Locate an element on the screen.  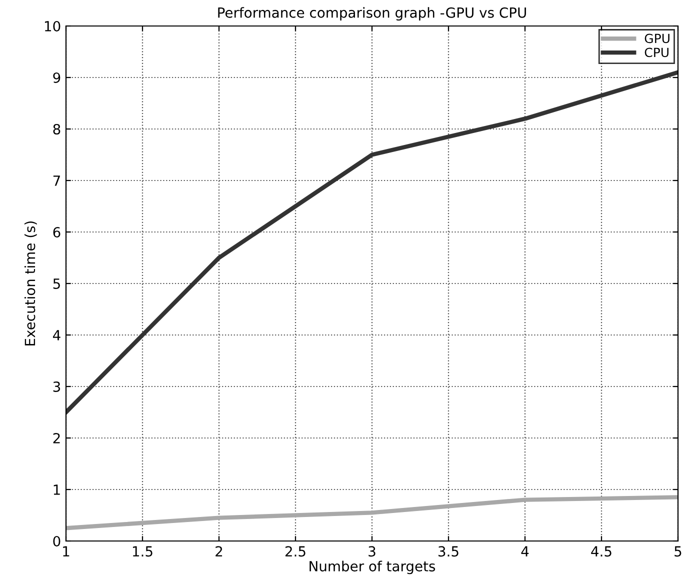
y-tick-label: 7 is located at coordinates (56, 181).